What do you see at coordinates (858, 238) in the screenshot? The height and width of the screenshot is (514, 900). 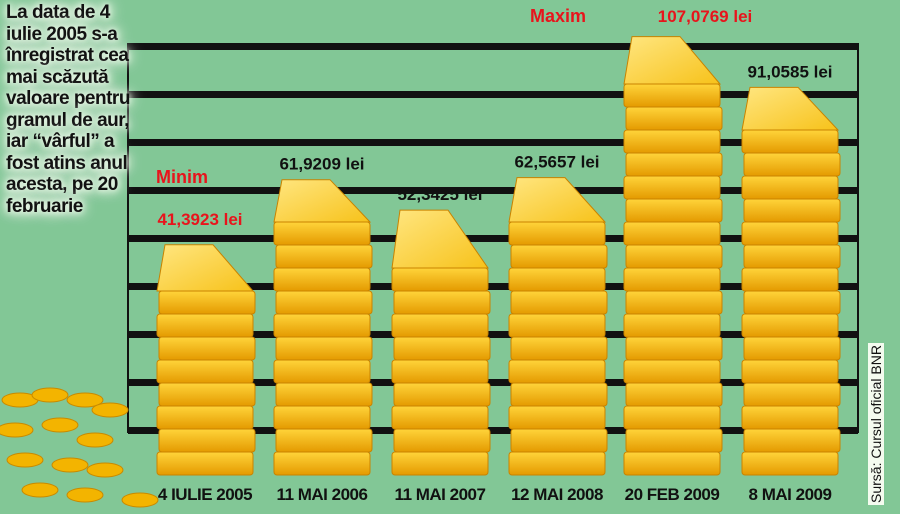 I see `right-axis` at bounding box center [858, 238].